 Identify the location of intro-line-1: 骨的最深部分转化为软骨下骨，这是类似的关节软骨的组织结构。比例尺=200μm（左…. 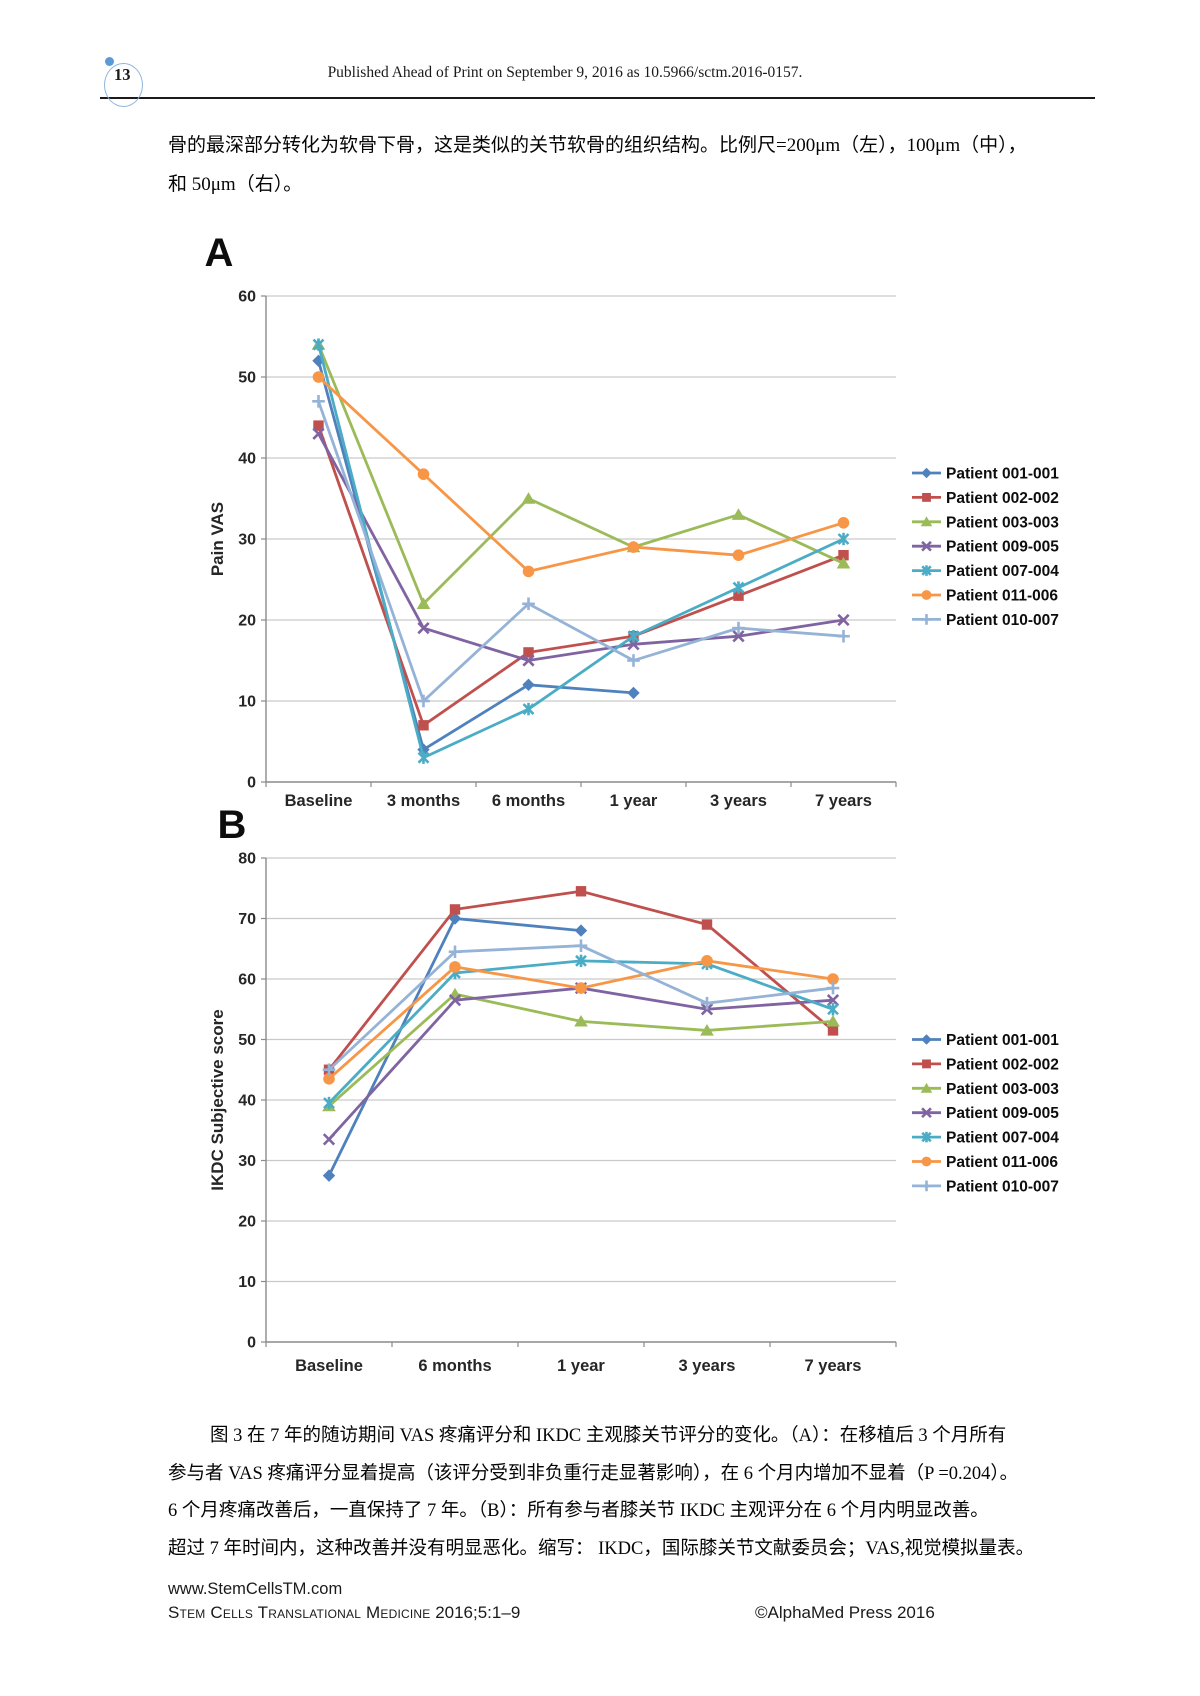
(597, 145).